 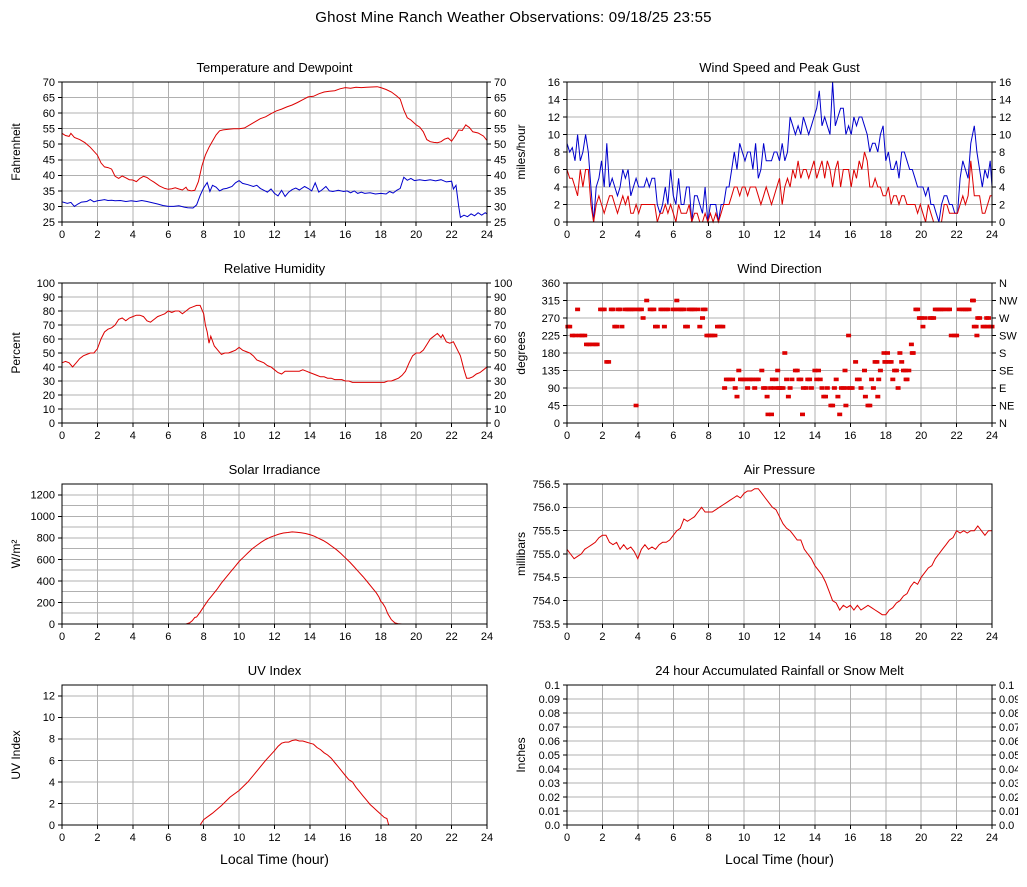 I want to click on relative-humidity-title: Relative Humidity, so click(x=275, y=268).